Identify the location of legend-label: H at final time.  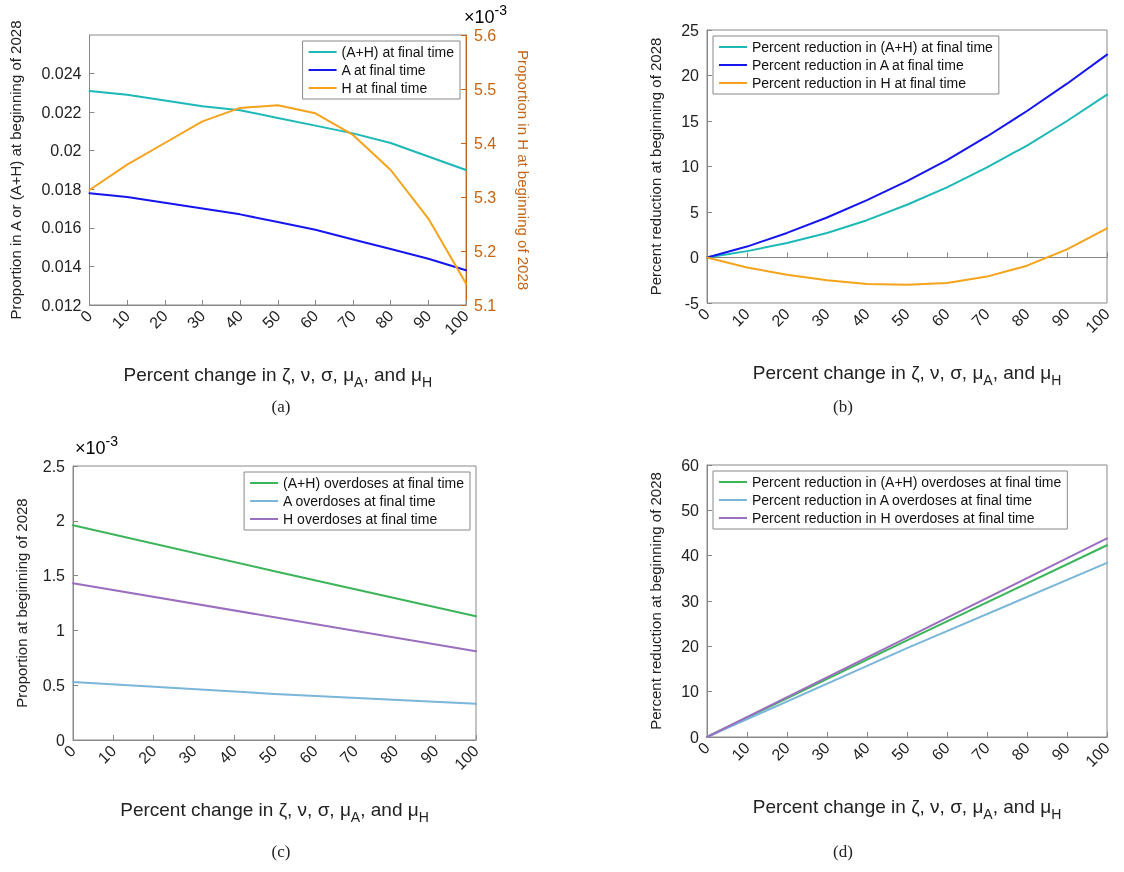
(384, 88).